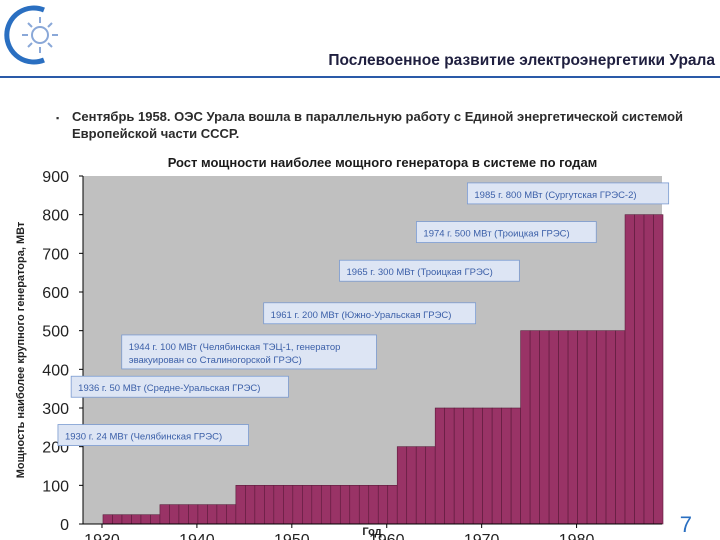 The image size is (720, 540). I want to click on bar-1942, so click(221, 514).